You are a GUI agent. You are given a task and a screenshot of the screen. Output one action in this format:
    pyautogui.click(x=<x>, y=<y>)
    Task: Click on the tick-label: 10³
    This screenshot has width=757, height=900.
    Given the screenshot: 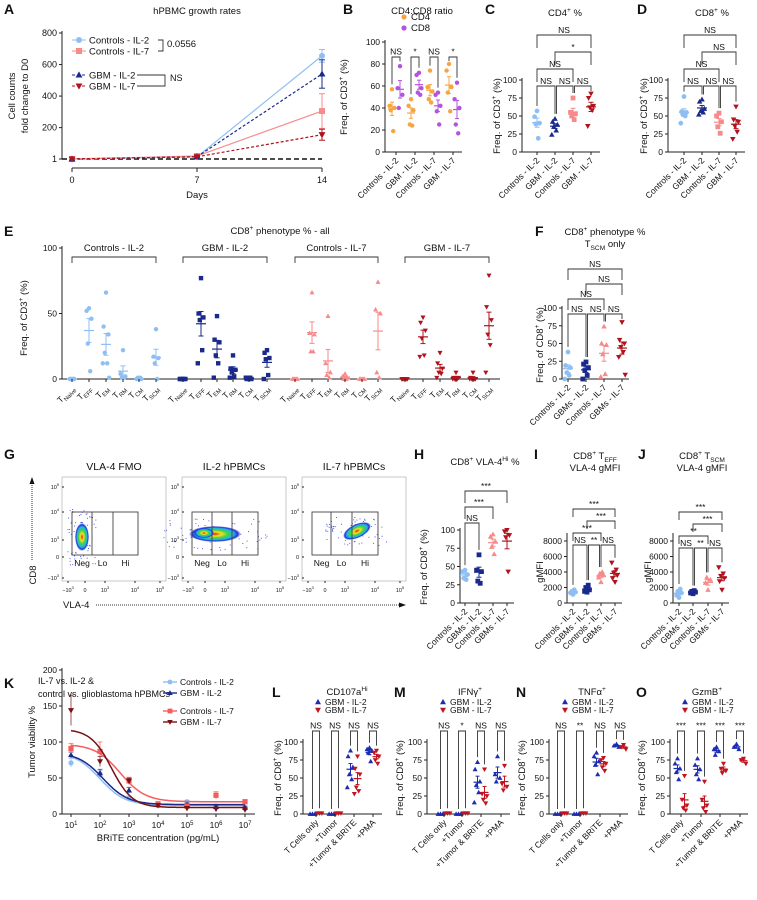 What is the action you would take?
    pyautogui.click(x=129, y=825)
    